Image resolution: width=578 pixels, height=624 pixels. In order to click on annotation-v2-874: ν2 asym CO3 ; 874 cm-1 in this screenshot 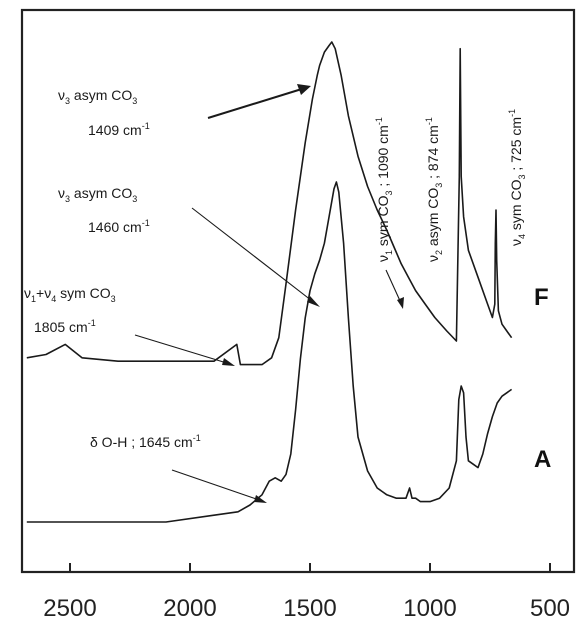, I will do `click(434, 189)`.